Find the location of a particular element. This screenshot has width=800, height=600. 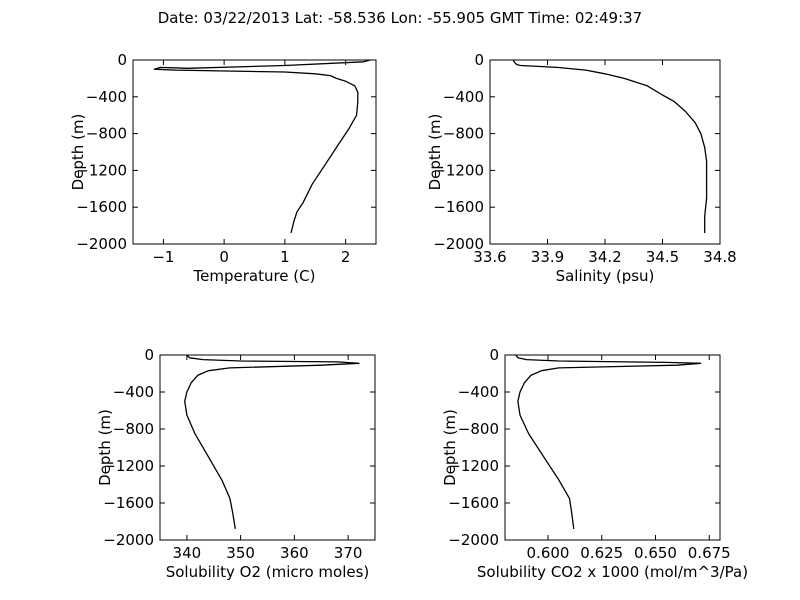

salinity-ytick-label: −1200 is located at coordinates (458, 170).